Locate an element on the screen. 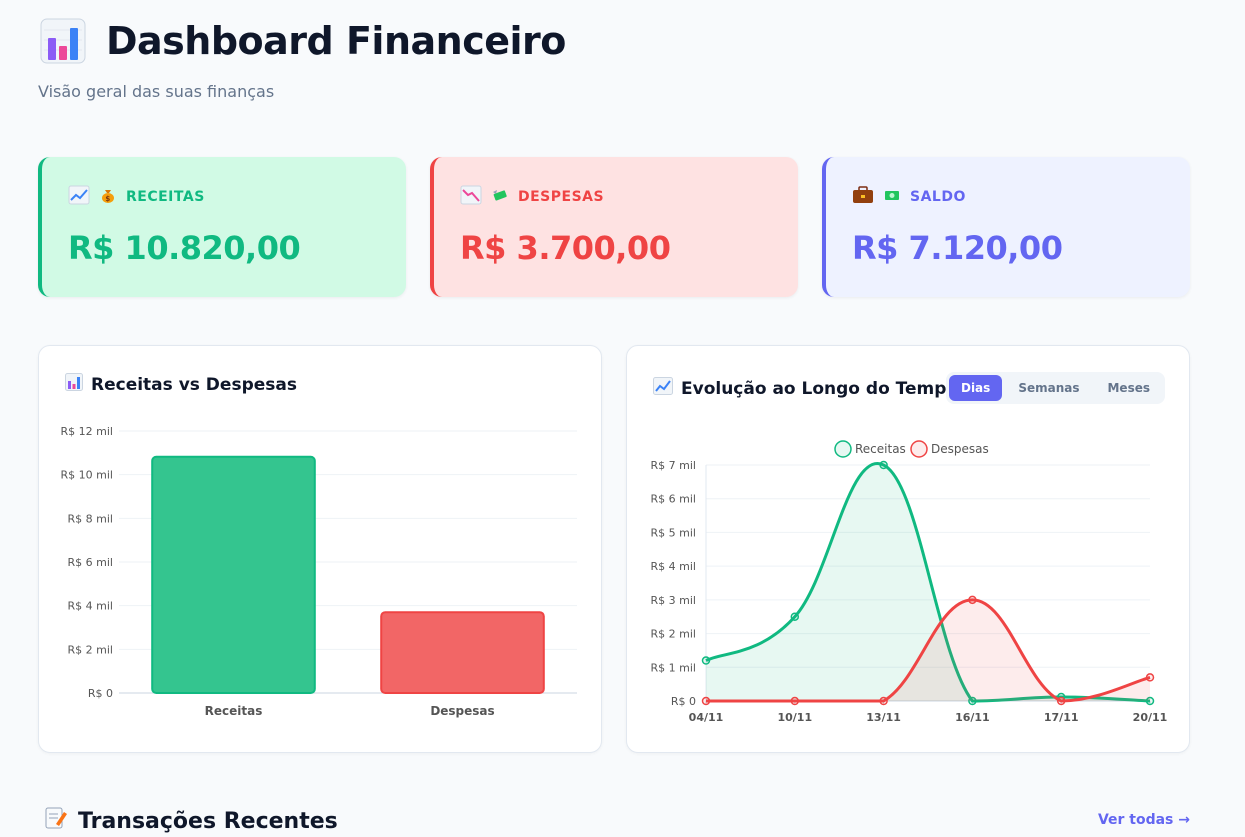  tab-dias: Dias is located at coordinates (975, 388).